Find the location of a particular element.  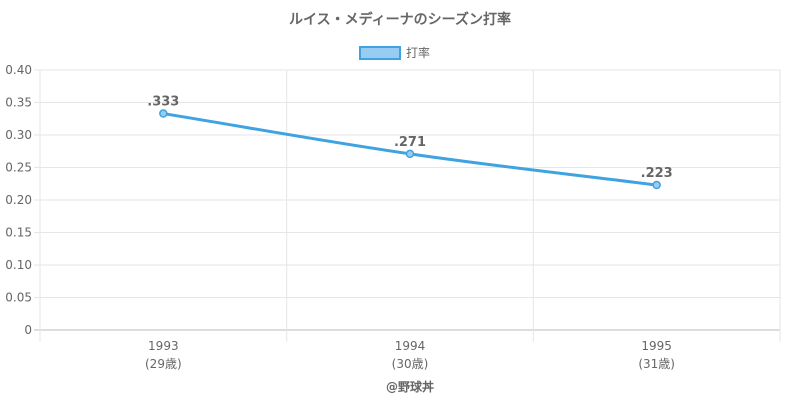

x-tick-sublabel: (30歳) is located at coordinates (410, 364).